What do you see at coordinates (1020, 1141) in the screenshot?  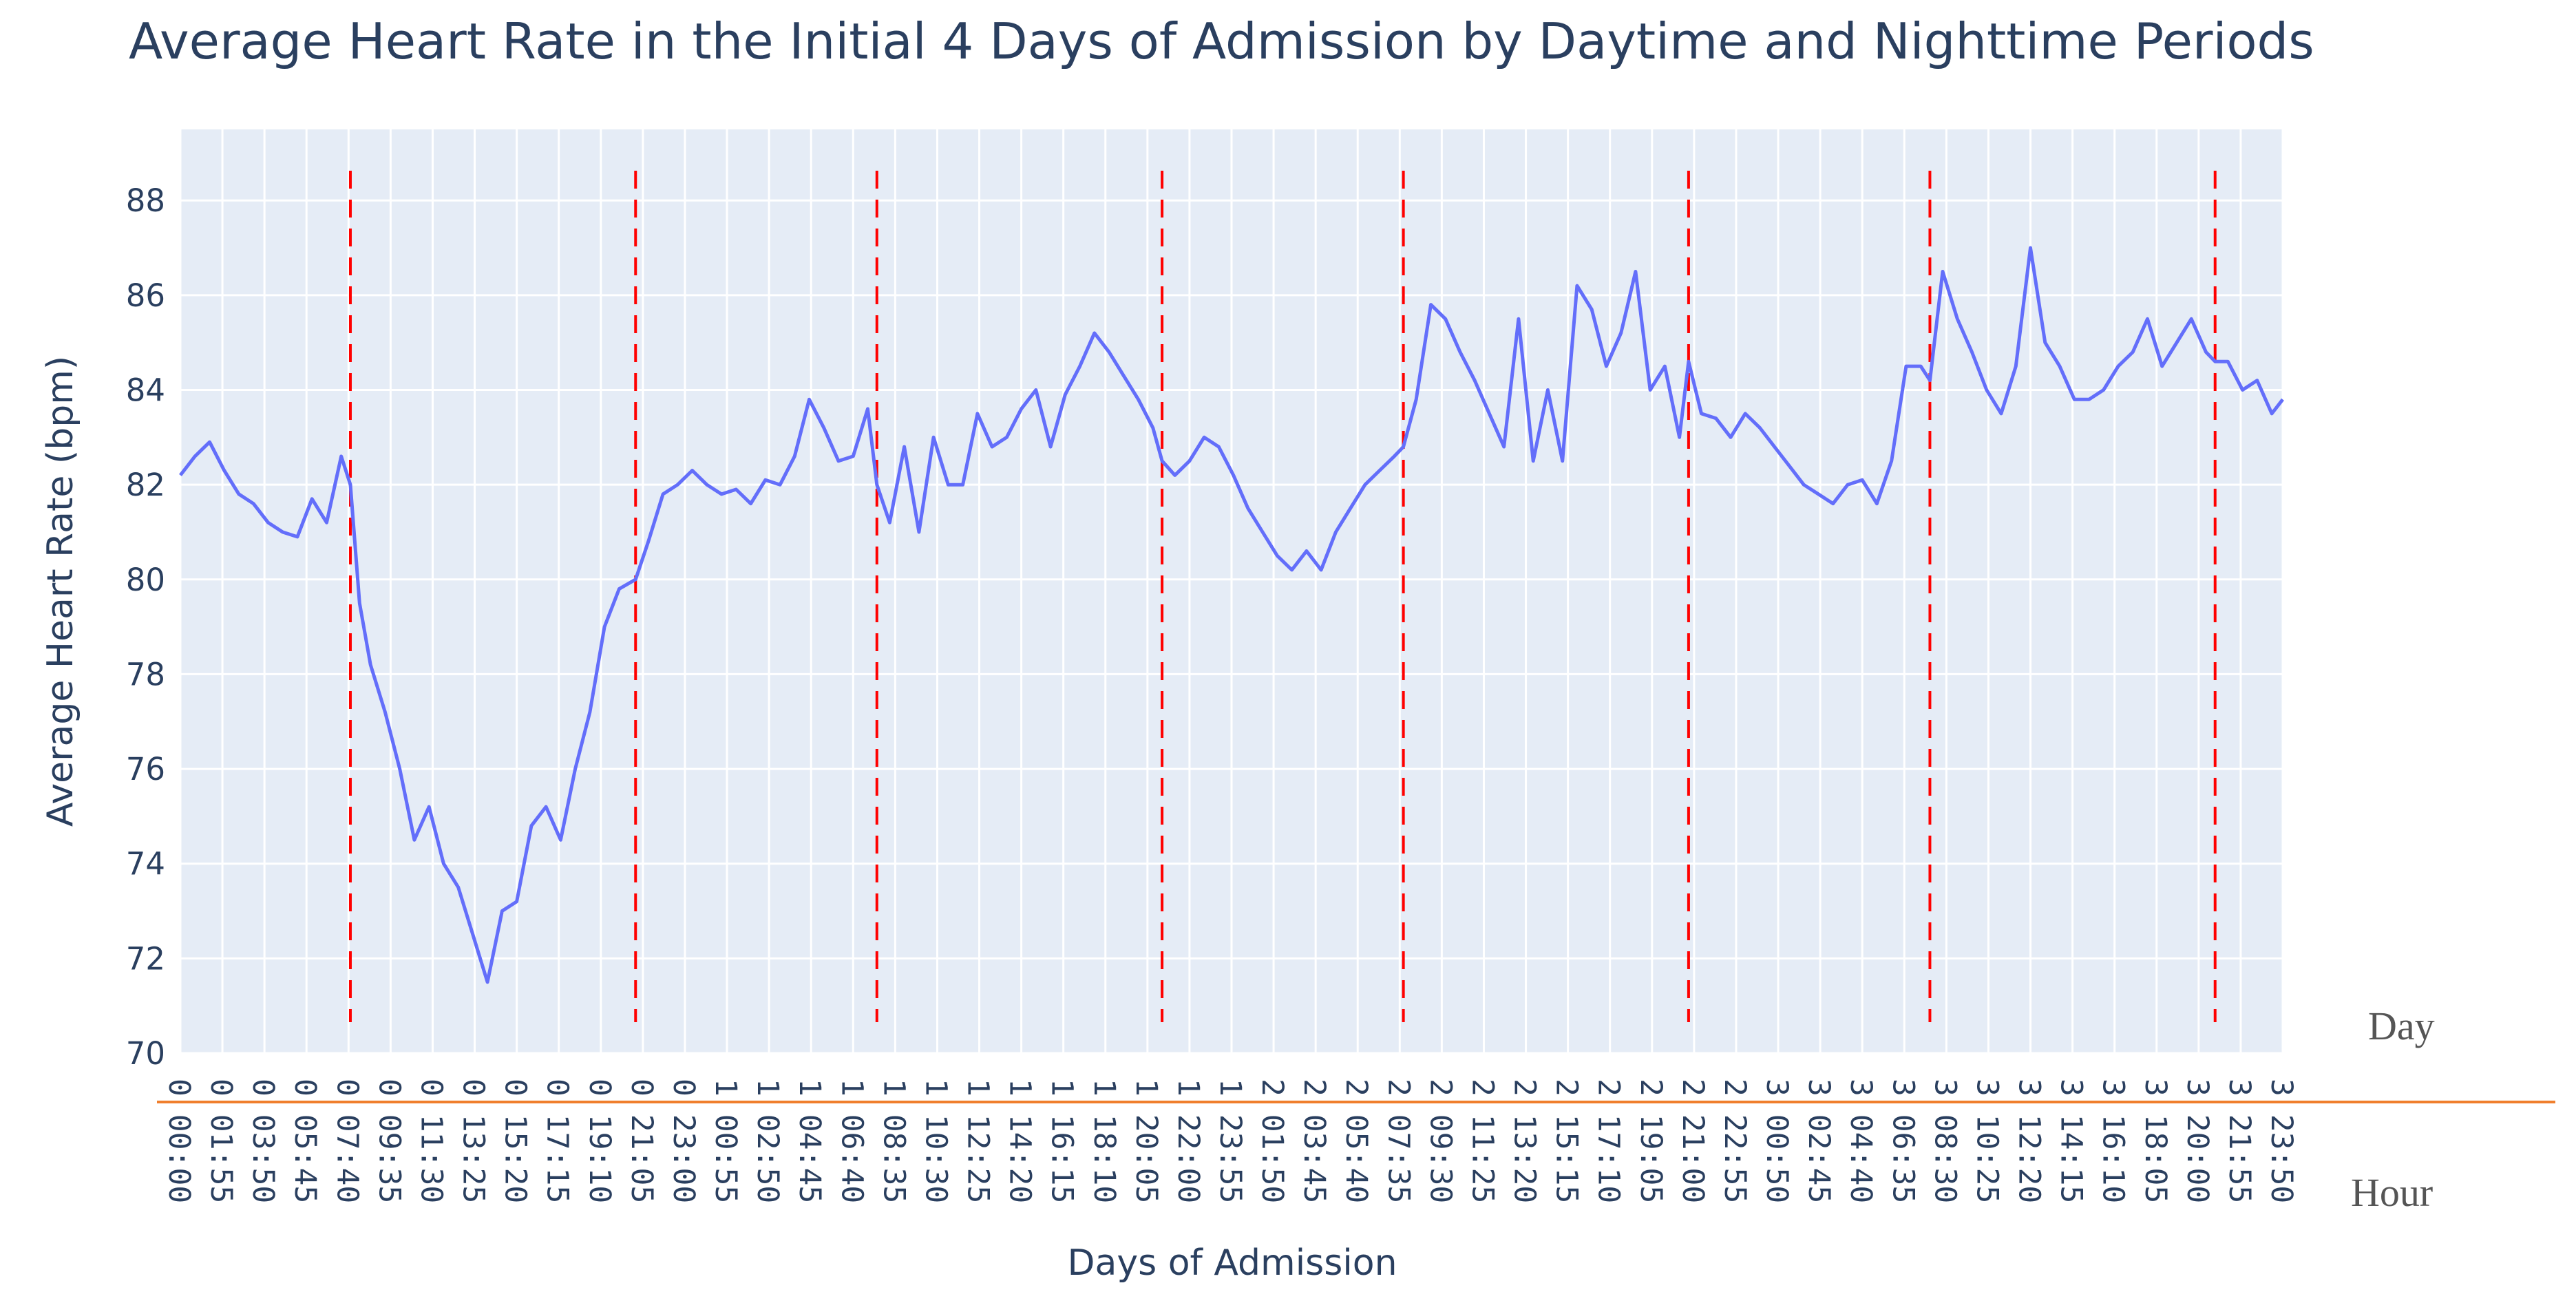 I see `x-tick-label: 1 14:20` at bounding box center [1020, 1141].